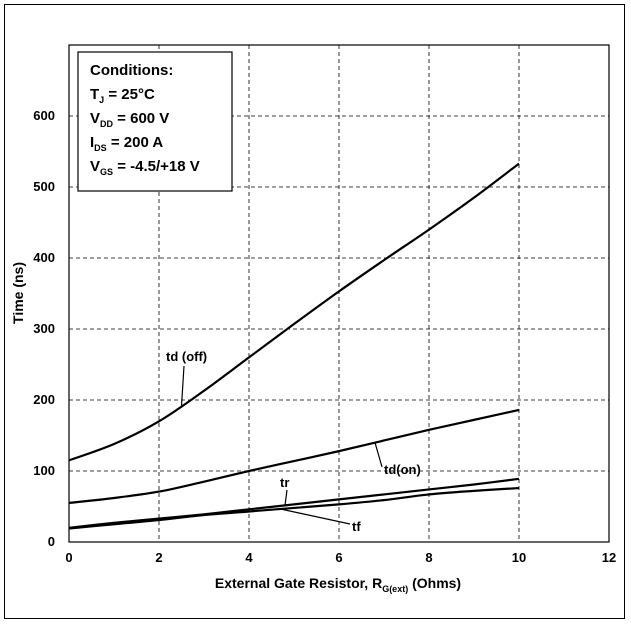 The image size is (631, 625). I want to click on y-tick-label: 0, so click(51, 541).